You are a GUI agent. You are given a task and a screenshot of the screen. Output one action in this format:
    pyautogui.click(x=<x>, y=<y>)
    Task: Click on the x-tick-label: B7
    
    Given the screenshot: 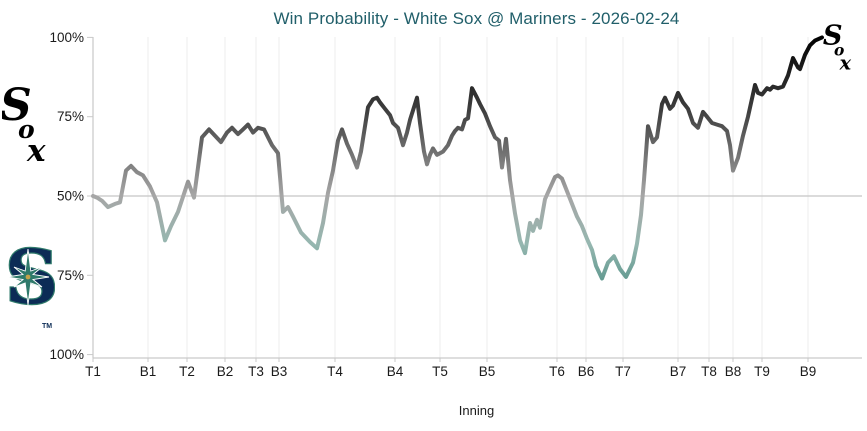 What is the action you would take?
    pyautogui.click(x=678, y=371)
    